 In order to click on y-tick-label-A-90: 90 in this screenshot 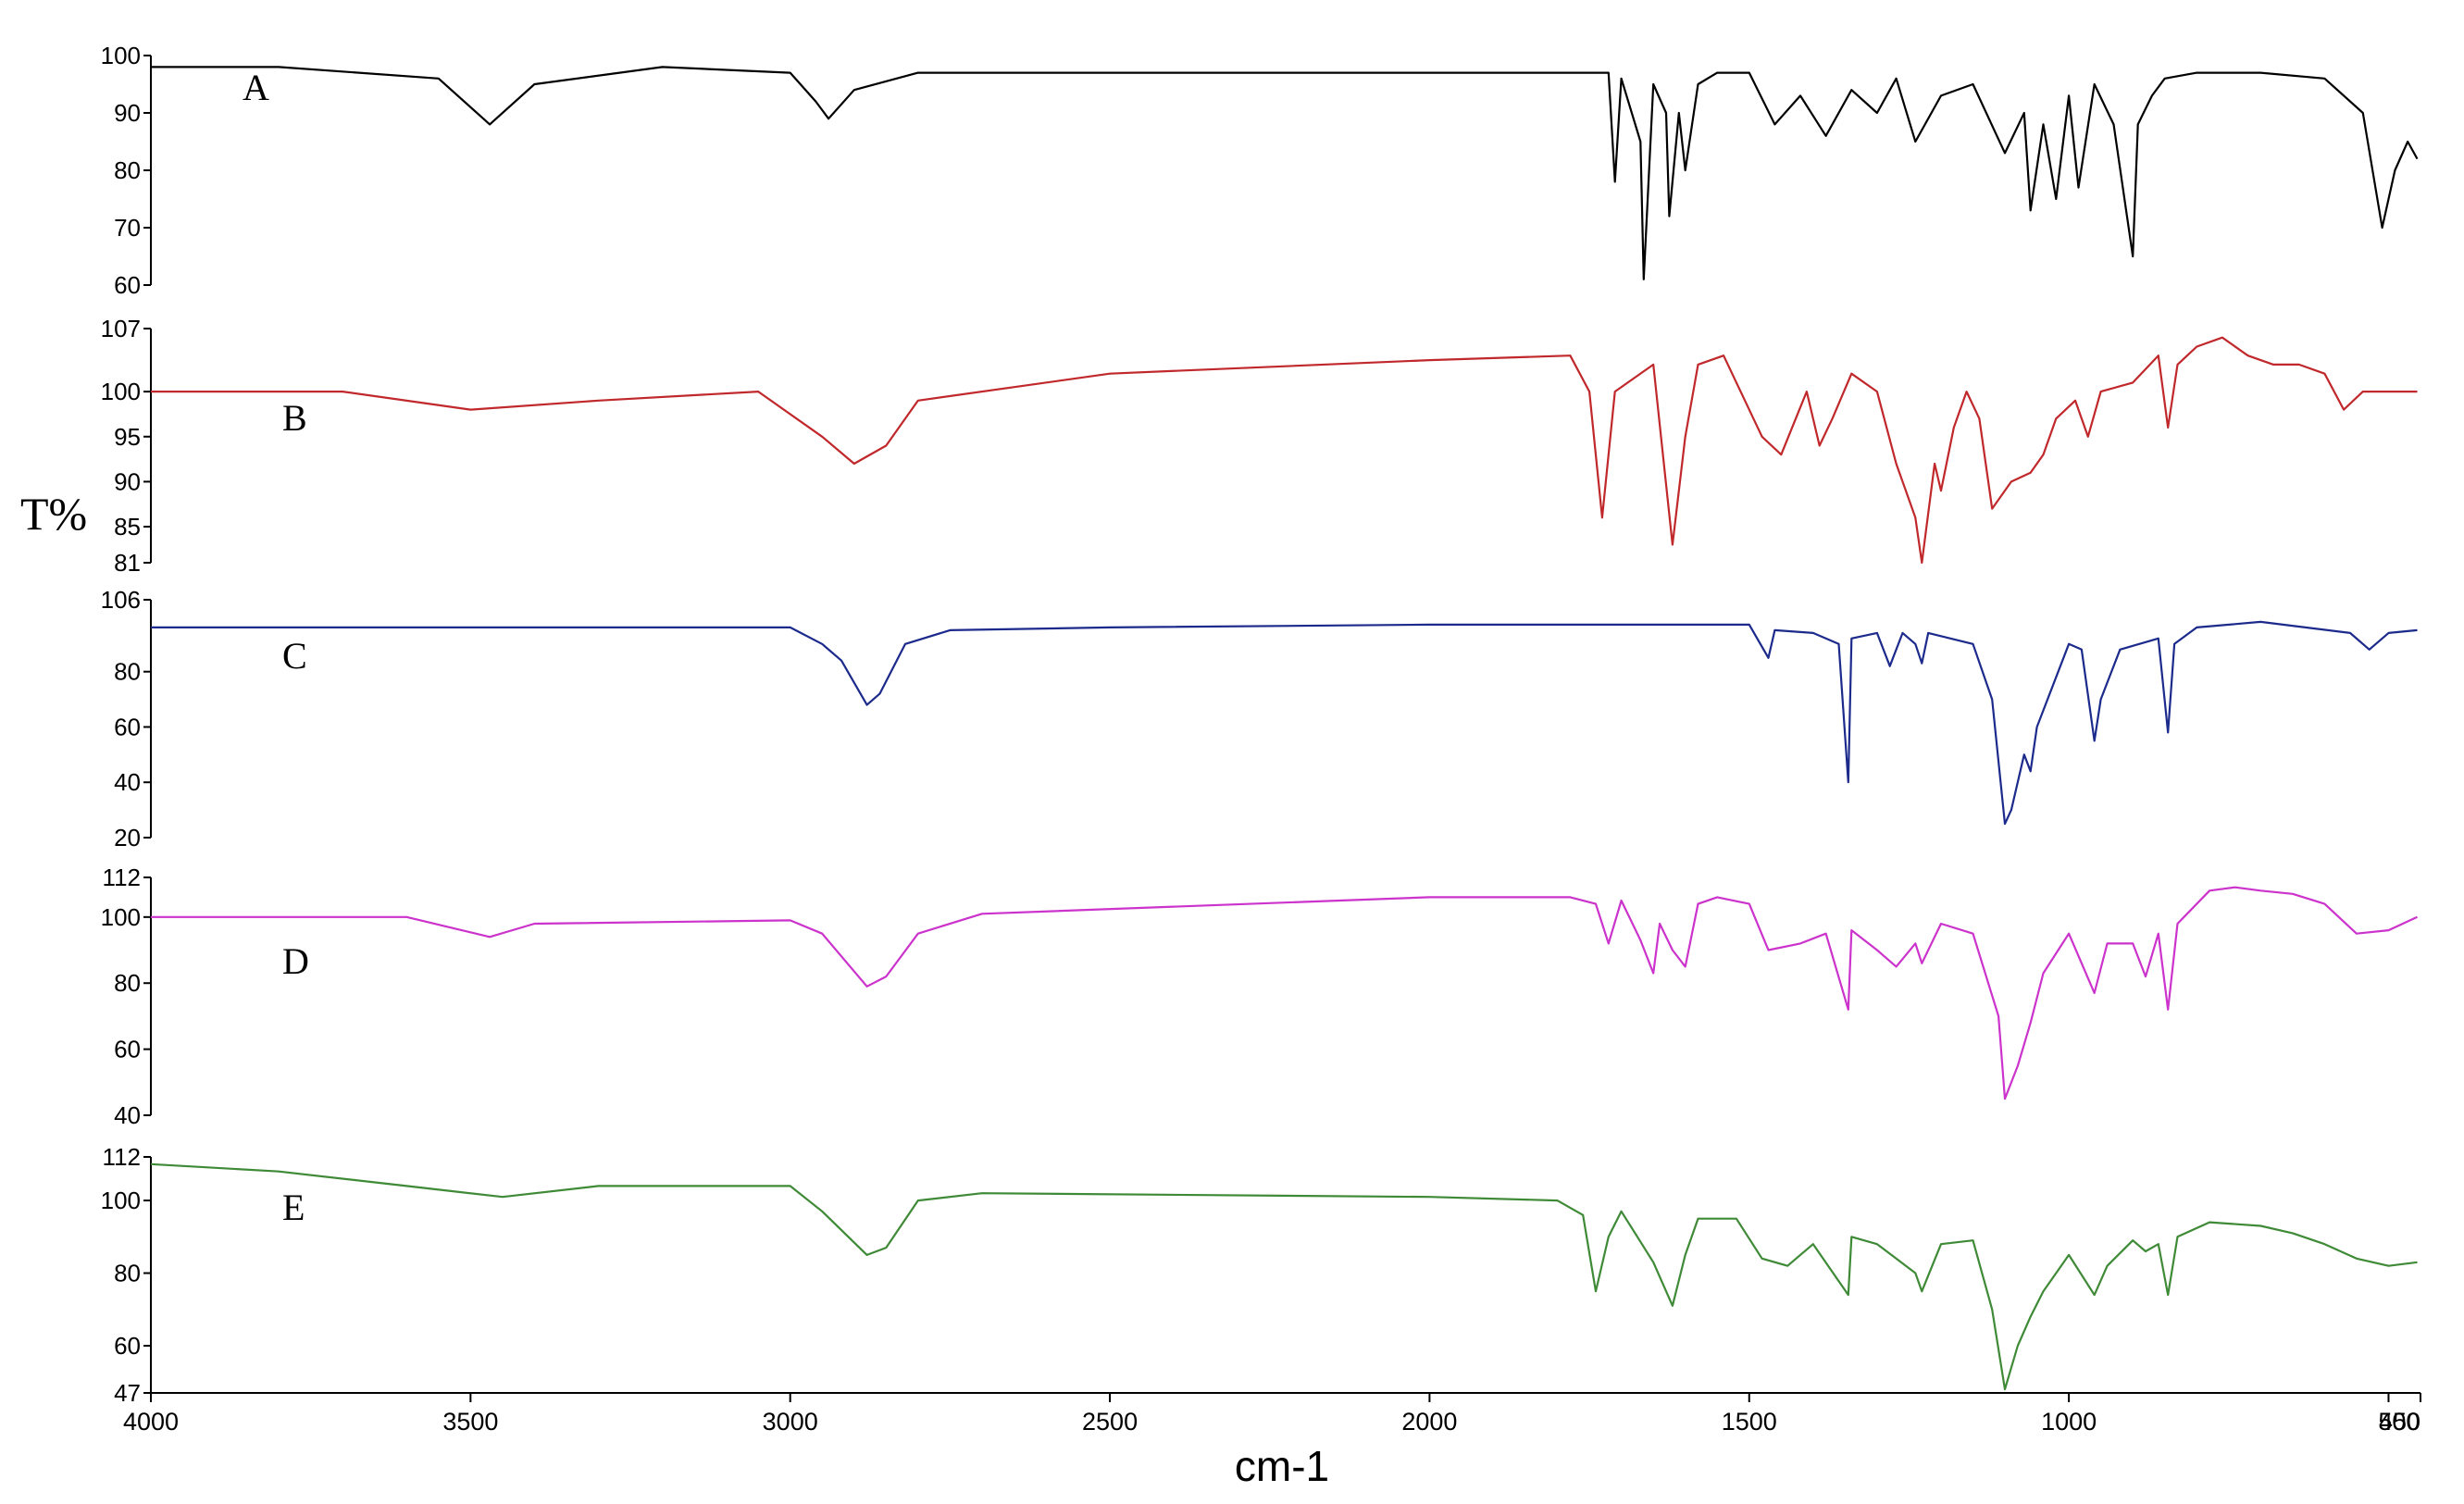, I will do `click(127, 113)`.